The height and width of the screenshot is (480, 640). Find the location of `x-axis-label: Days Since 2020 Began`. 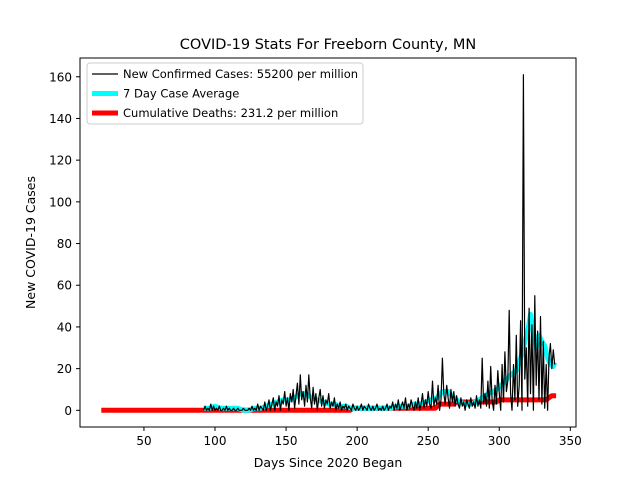

x-axis-label: Days Since 2020 Began is located at coordinates (328, 462).